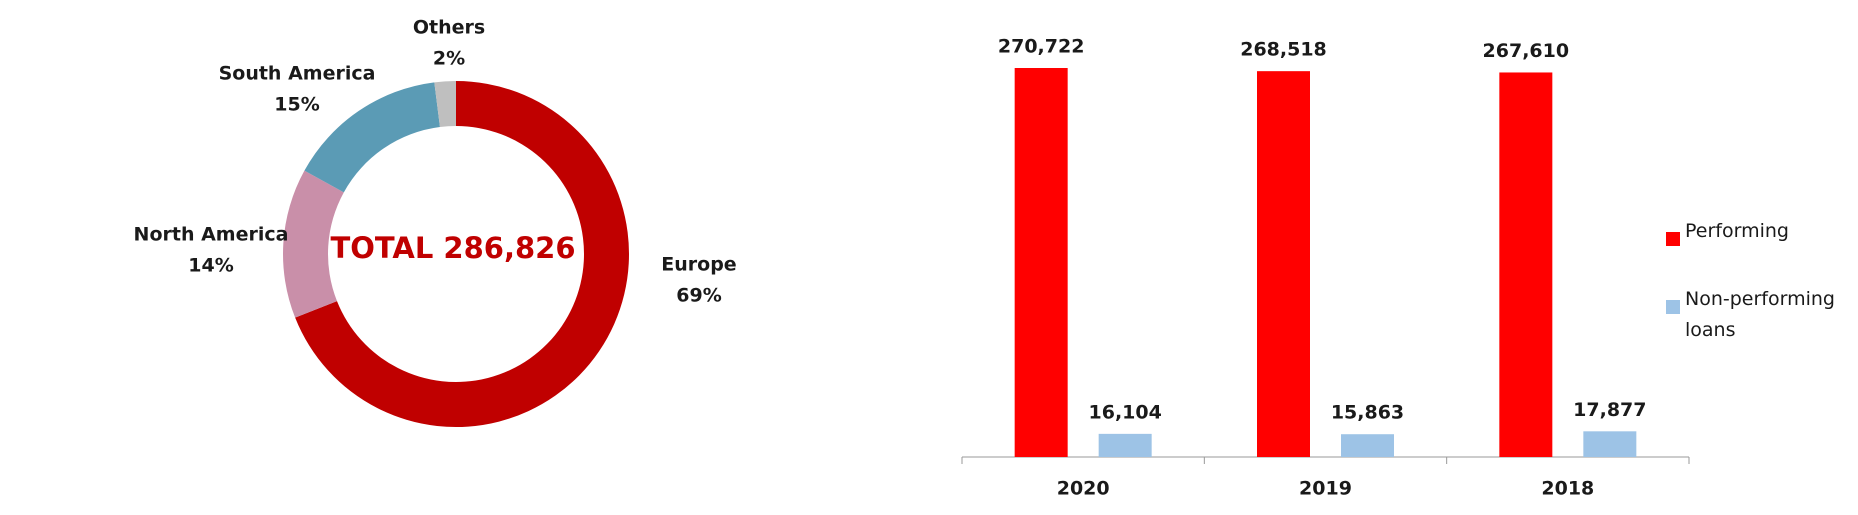 Image resolution: width=1858 pixels, height=515 pixels. What do you see at coordinates (452, 248) in the screenshot?
I see `donut-total: TOTAL 286,826` at bounding box center [452, 248].